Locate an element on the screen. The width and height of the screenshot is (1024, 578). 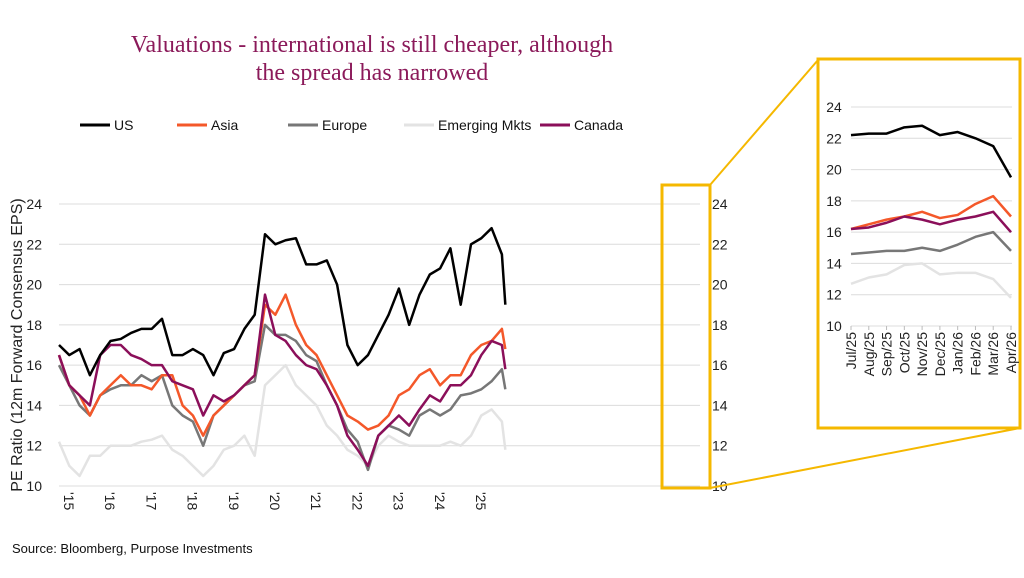
x-tick-label: '17 is located at coordinates (151, 501).